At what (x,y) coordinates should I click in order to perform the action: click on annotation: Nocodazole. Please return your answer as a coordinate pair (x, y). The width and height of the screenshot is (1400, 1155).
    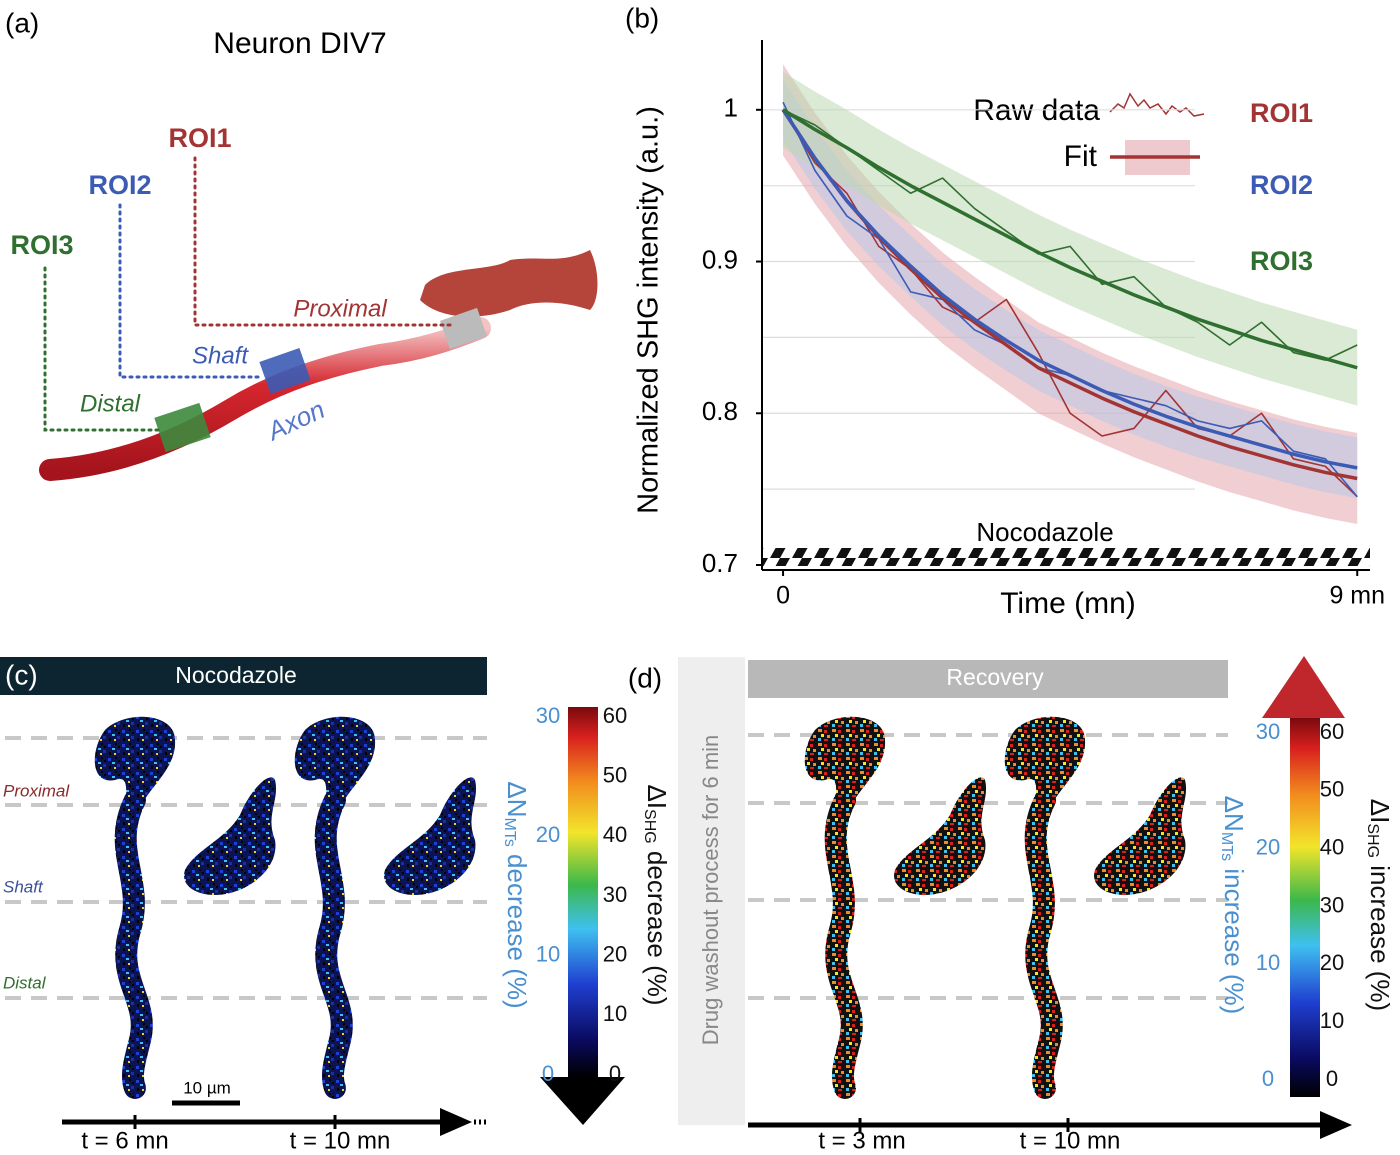
    Looking at the image, I should click on (1044, 532).